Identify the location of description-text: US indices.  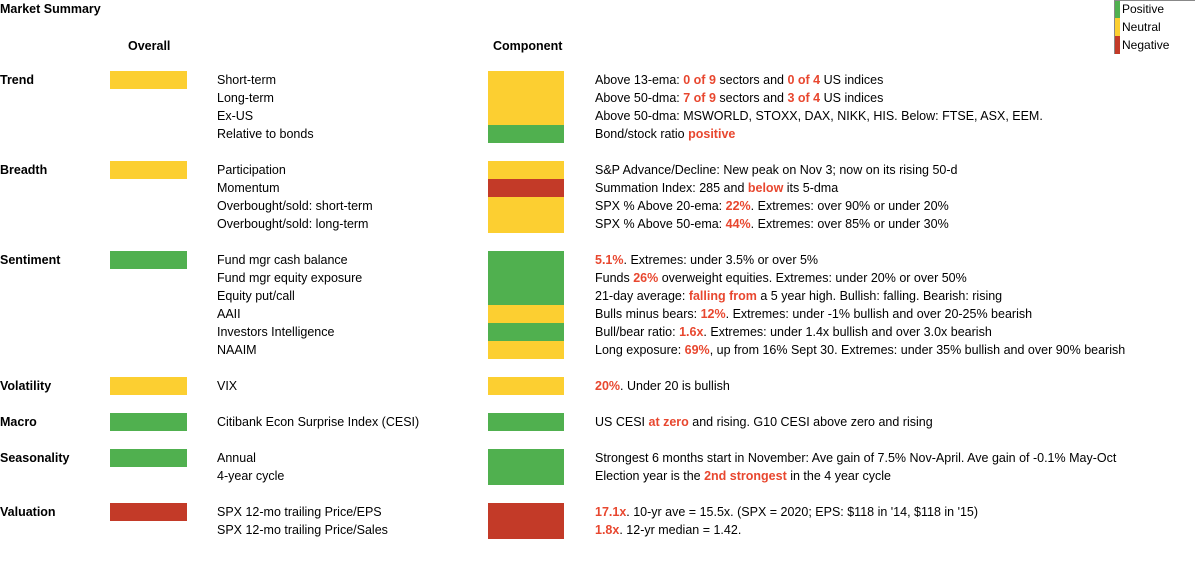
(852, 80).